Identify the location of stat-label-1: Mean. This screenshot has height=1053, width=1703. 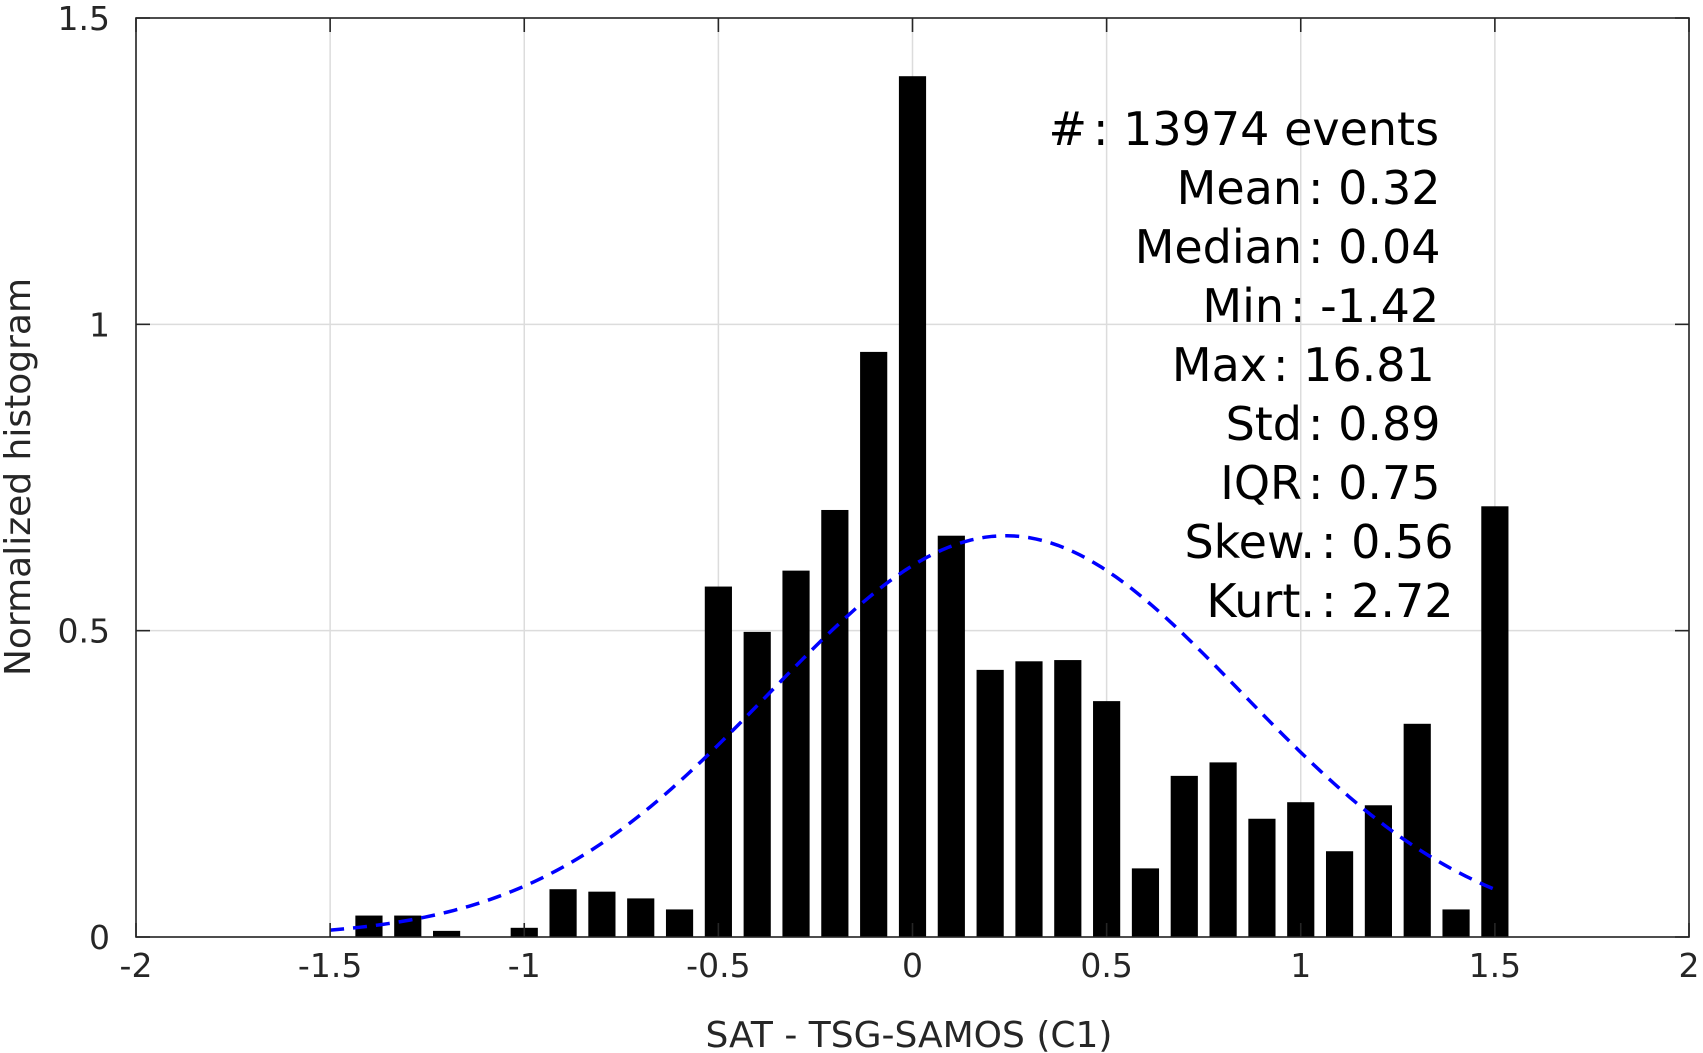
(1239, 188).